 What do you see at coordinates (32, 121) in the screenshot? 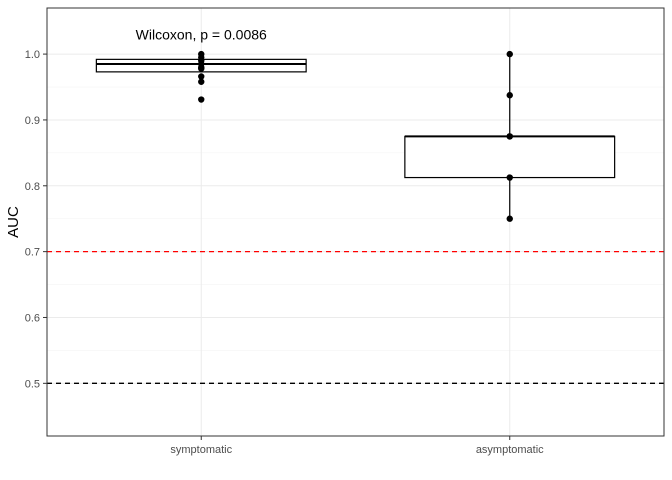
I see `y-tick-label: 0.9` at bounding box center [32, 121].